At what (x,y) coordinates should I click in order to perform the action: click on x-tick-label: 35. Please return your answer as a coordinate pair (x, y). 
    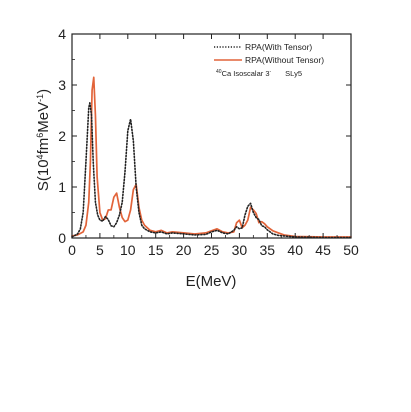
    Looking at the image, I should click on (268, 250).